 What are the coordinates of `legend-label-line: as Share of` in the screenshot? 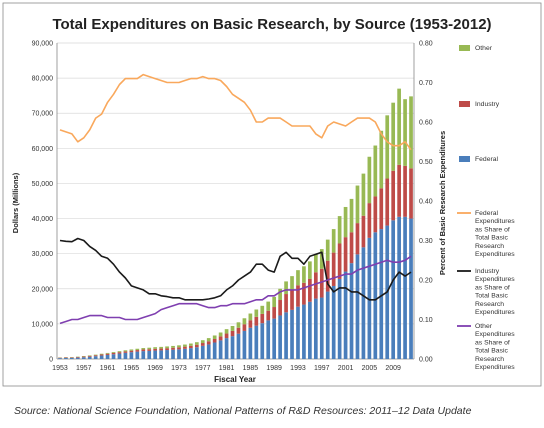 It's located at (492, 287).